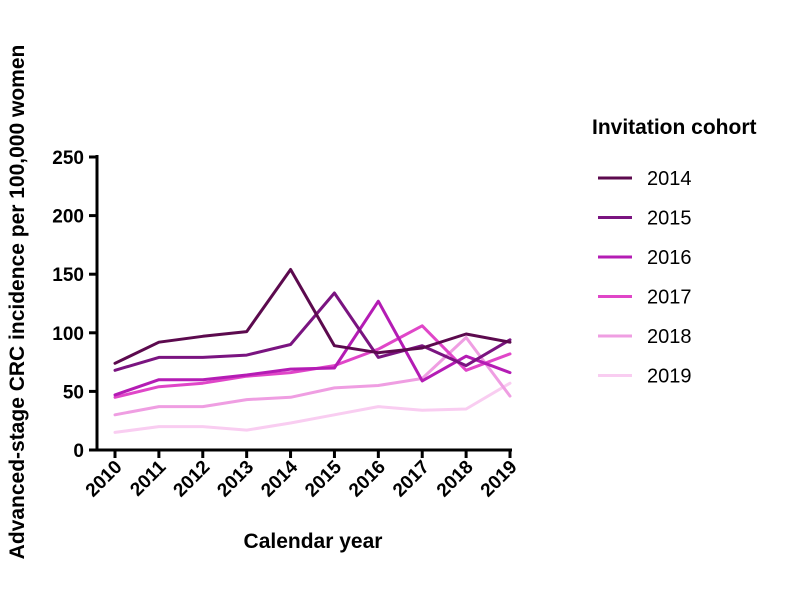 The height and width of the screenshot is (599, 789). What do you see at coordinates (411, 479) in the screenshot?
I see `x-tick-label: 2017` at bounding box center [411, 479].